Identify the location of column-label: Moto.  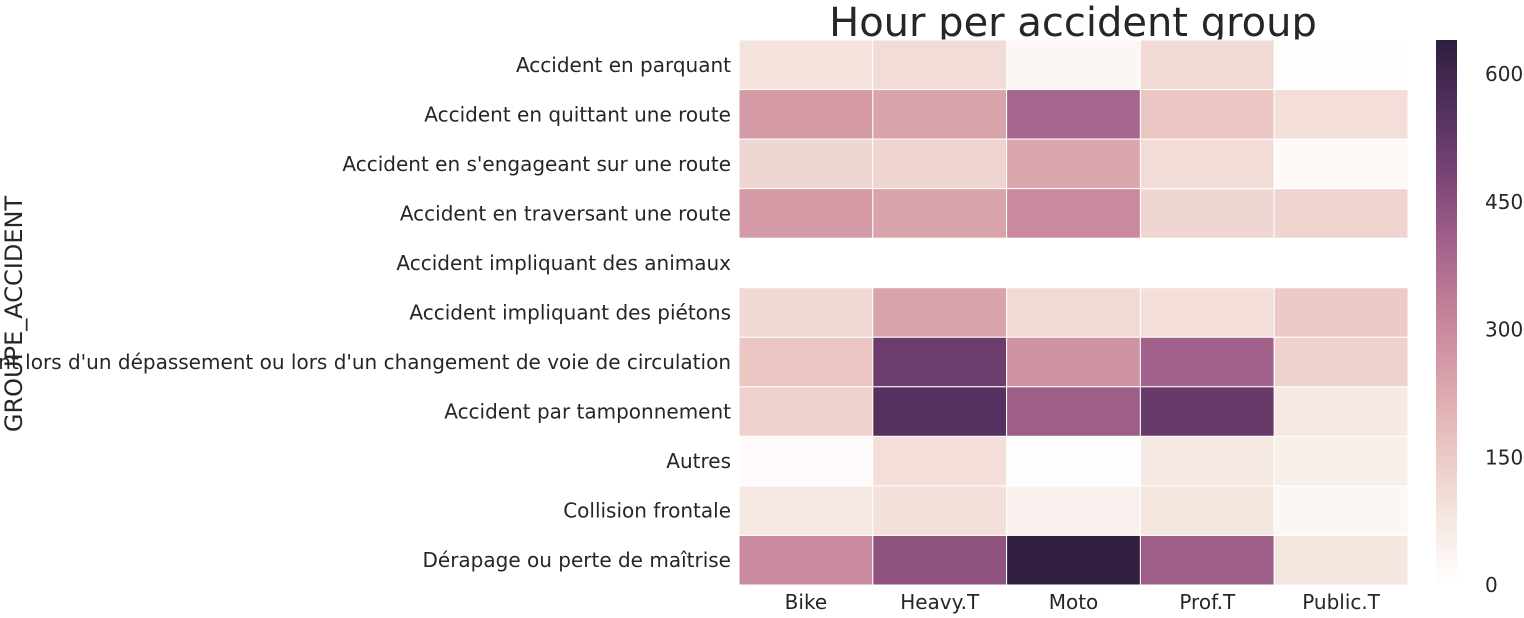
(1074, 602).